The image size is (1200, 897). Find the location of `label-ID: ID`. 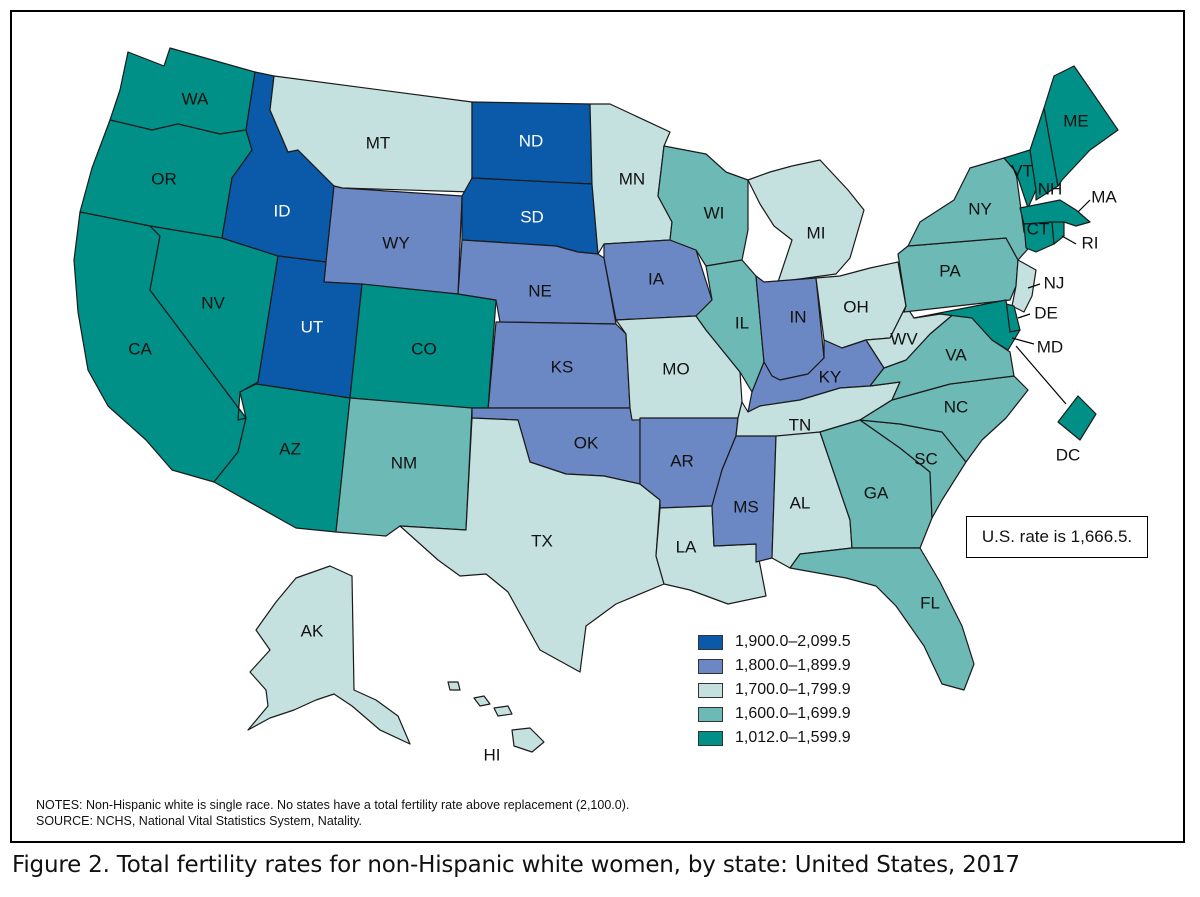

label-ID: ID is located at coordinates (282, 210).